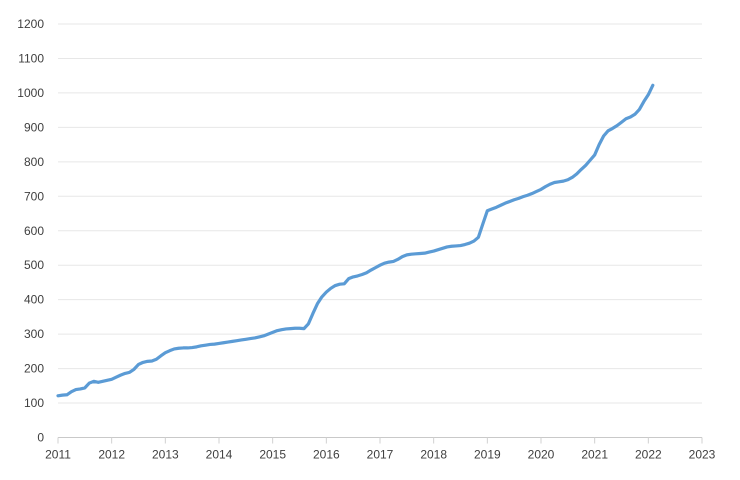 Image resolution: width=740 pixels, height=480 pixels. What do you see at coordinates (541, 455) in the screenshot?
I see `x-tick-label: 2020` at bounding box center [541, 455].